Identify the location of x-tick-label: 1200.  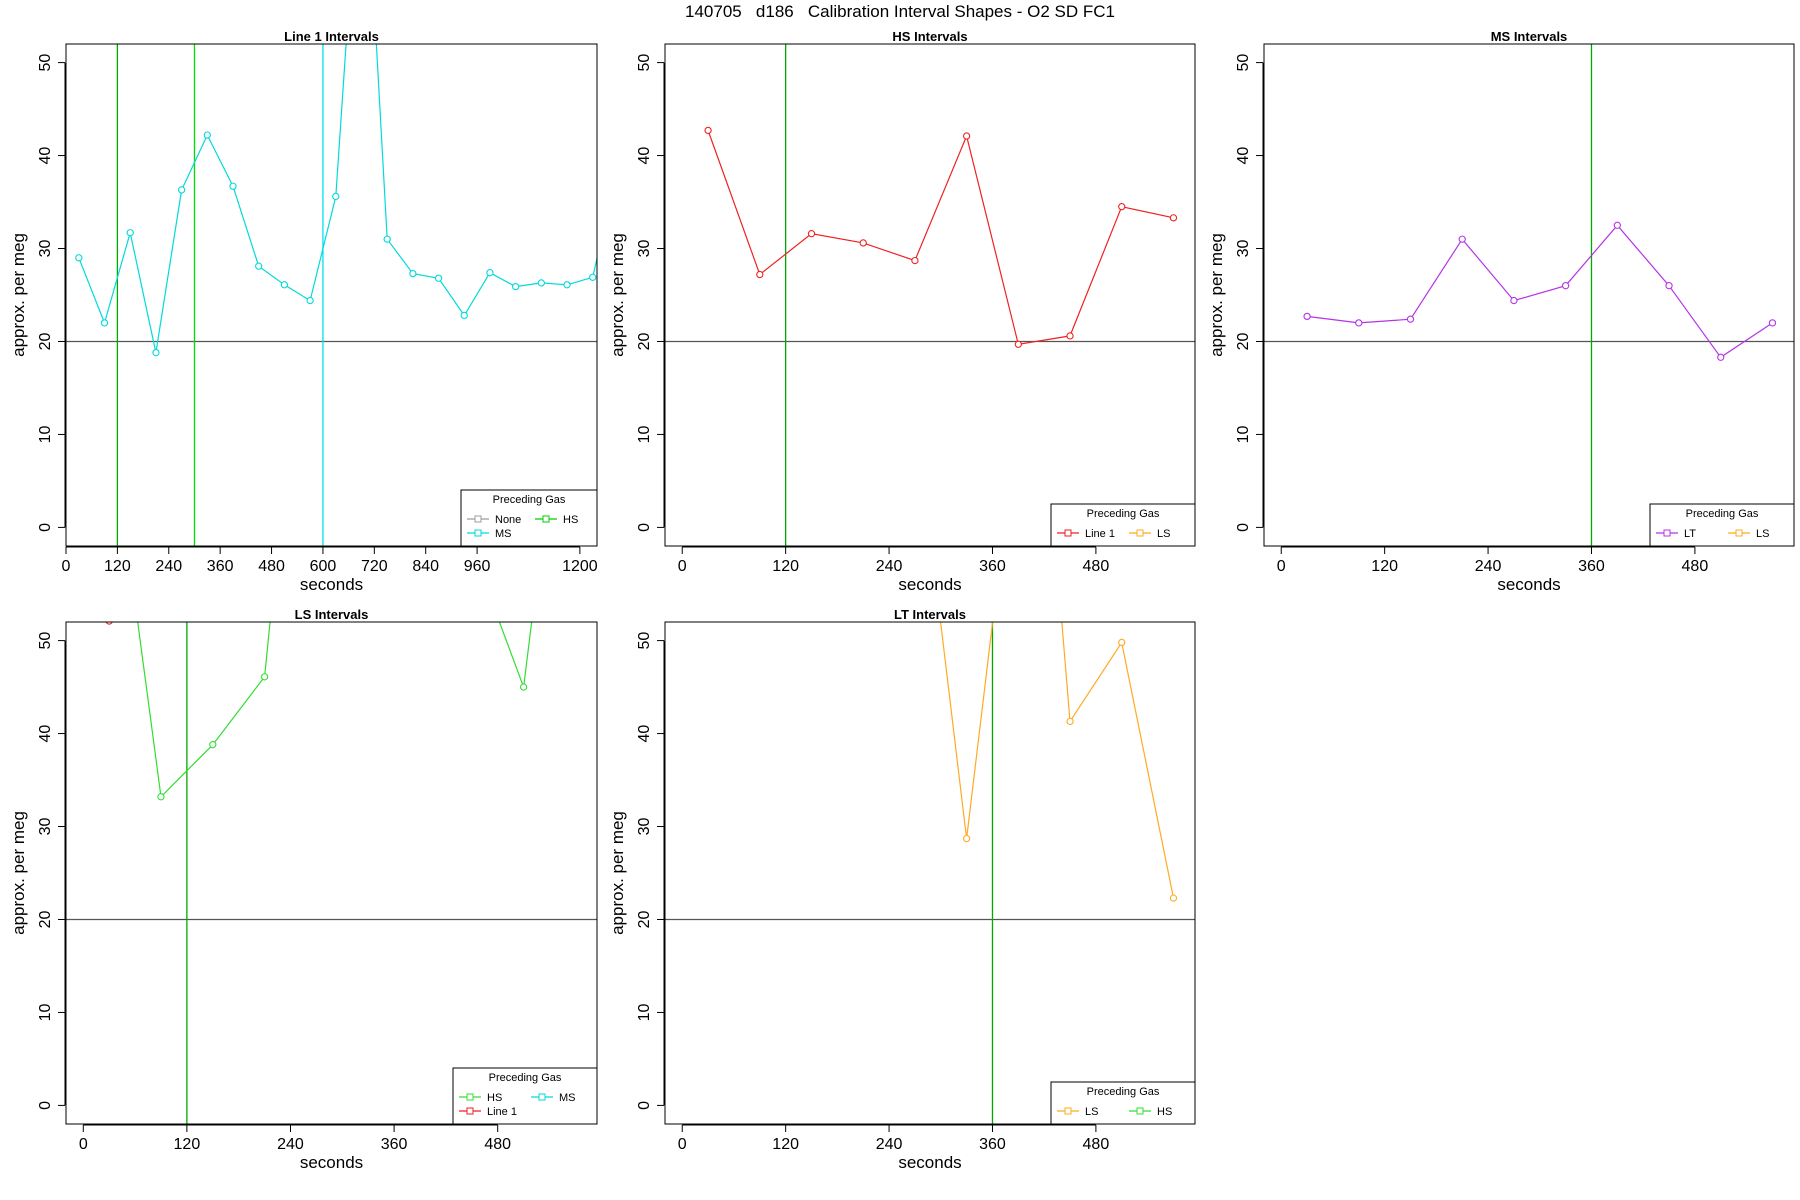
(580, 566).